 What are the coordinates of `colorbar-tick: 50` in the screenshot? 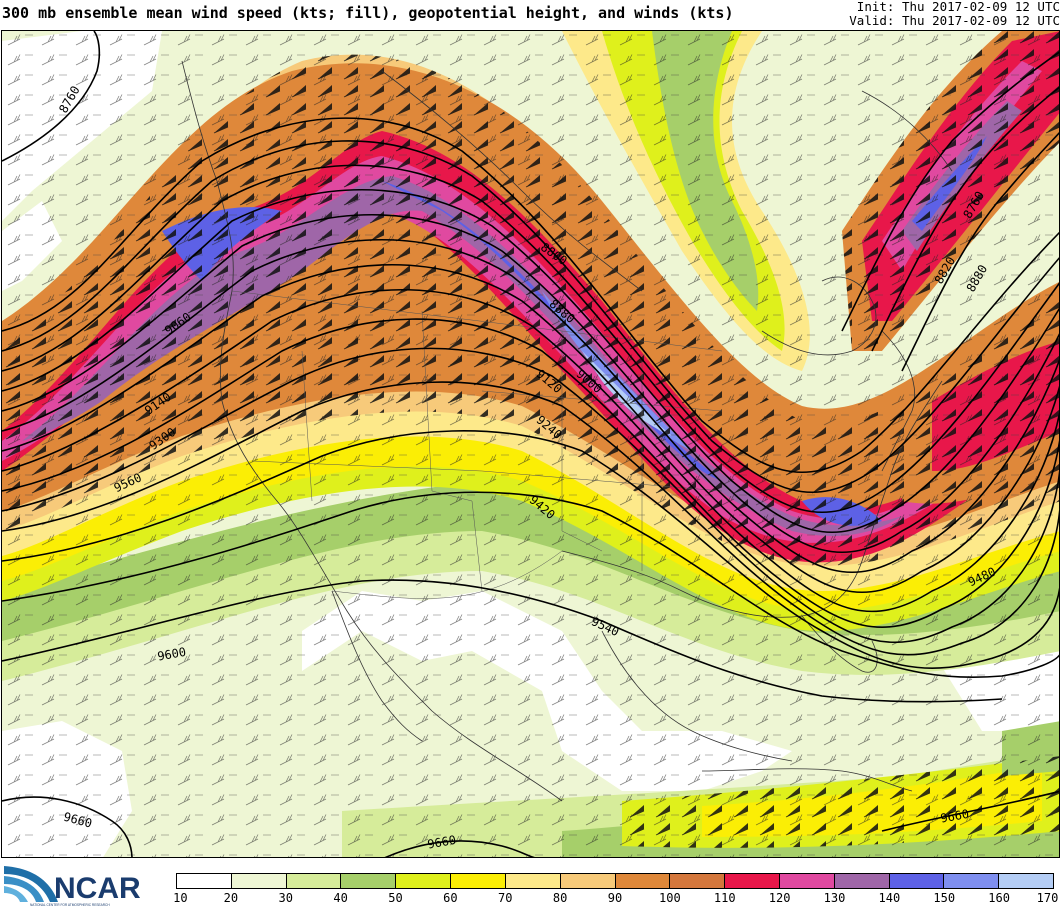 It's located at (395, 898).